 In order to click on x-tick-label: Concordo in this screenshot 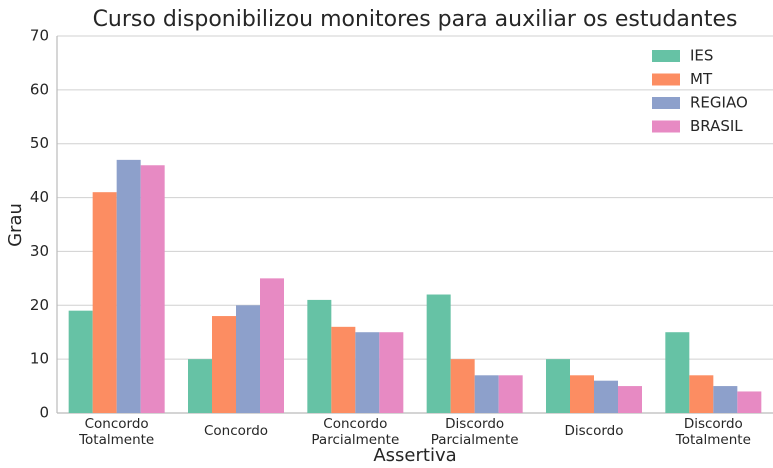, I will do `click(236, 431)`.